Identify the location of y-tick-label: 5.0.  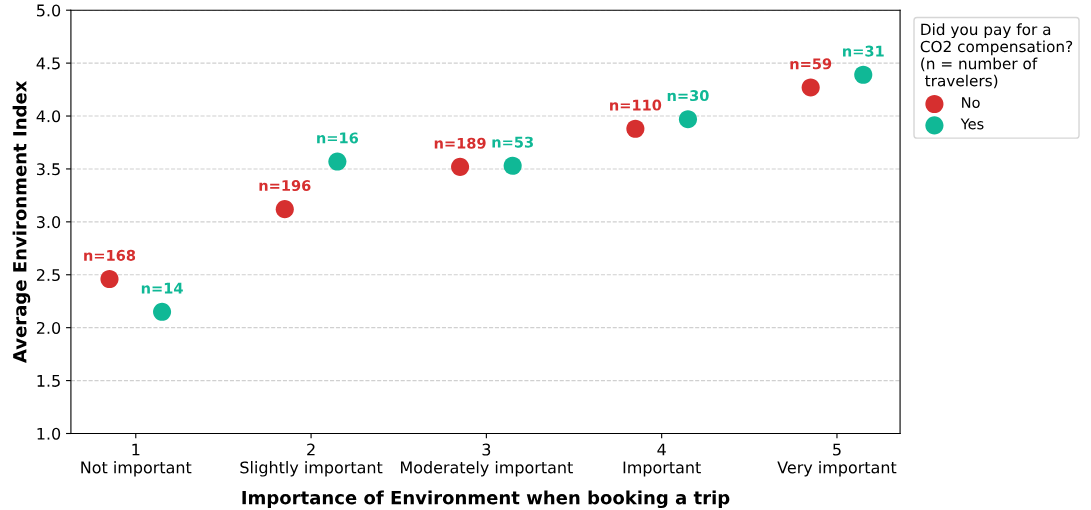
(49, 10).